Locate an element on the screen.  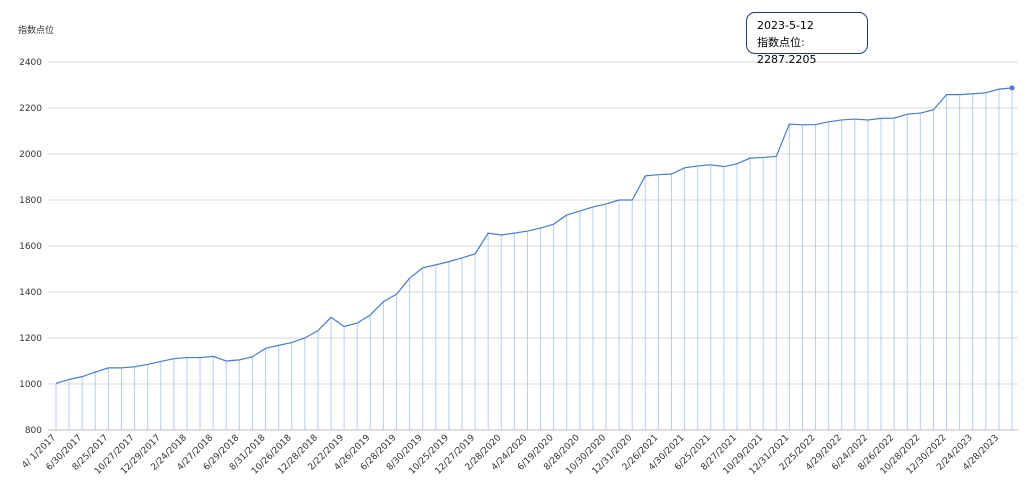
y-axis-label: 指数点位 is located at coordinates (36, 30).